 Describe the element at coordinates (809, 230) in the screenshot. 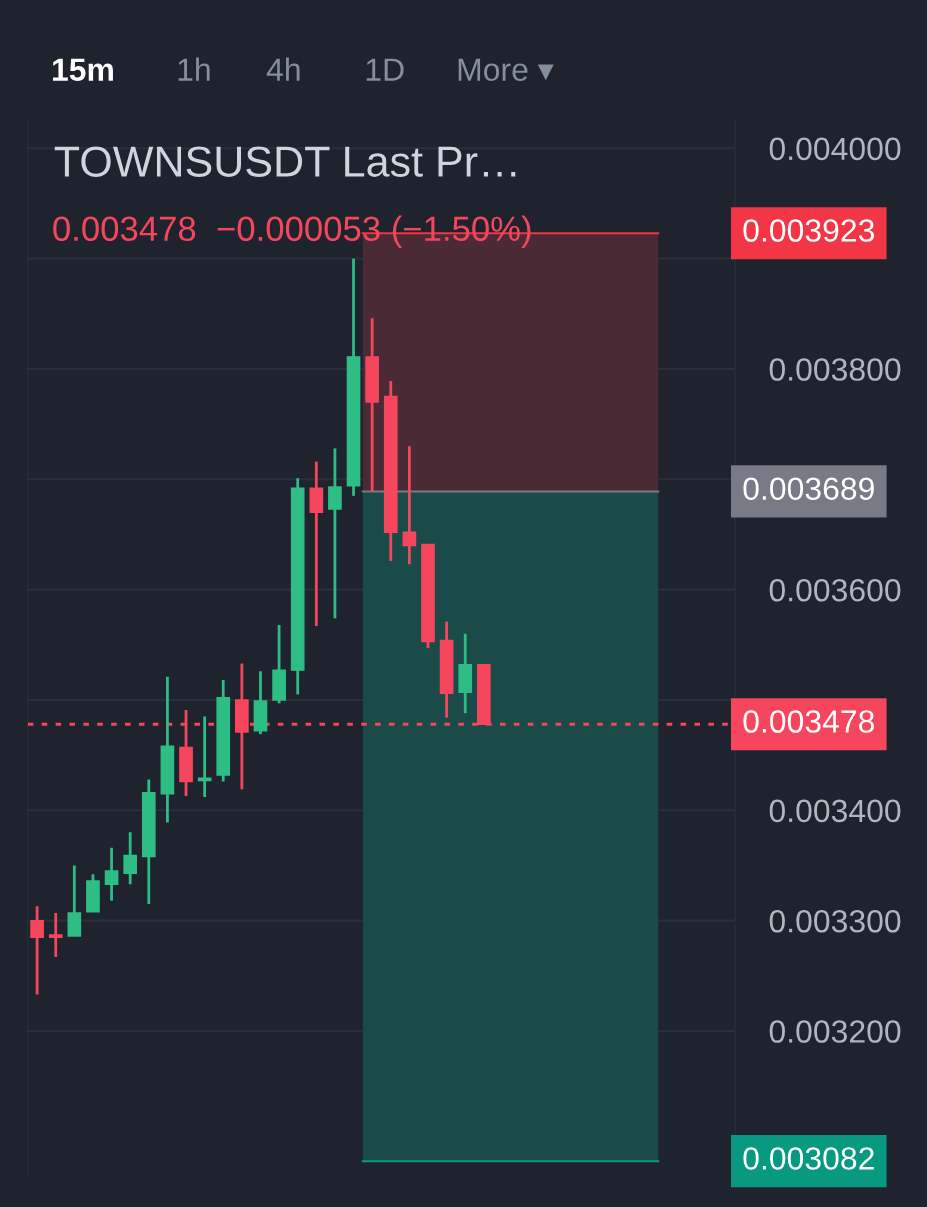

I see `ref-line-label: 0.003923` at that location.